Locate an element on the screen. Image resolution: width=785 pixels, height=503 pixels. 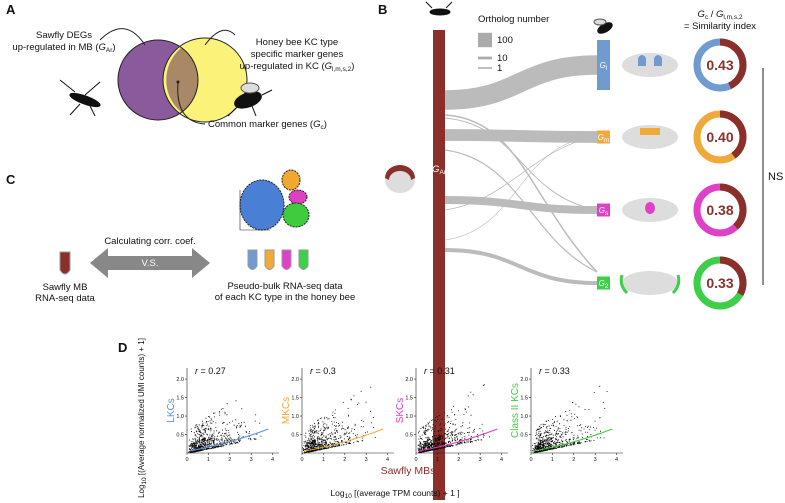
honeybee-icon is located at coordinates (250, 99).